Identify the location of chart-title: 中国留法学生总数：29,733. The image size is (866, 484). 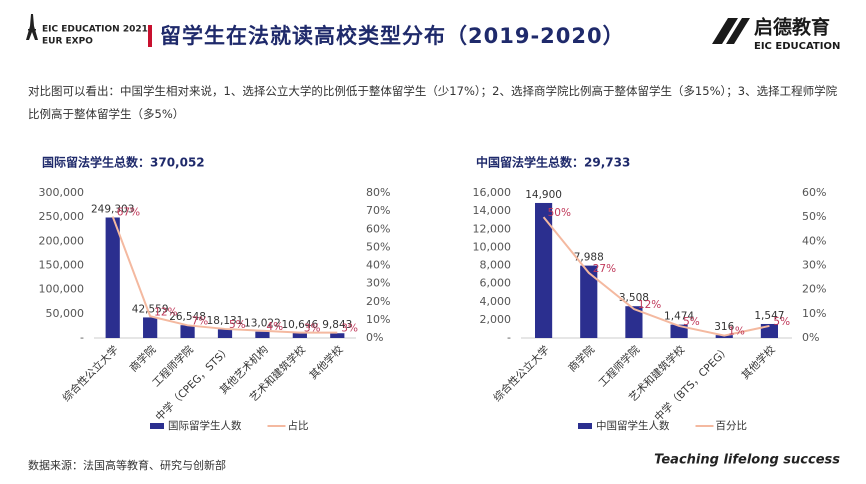
(553, 162).